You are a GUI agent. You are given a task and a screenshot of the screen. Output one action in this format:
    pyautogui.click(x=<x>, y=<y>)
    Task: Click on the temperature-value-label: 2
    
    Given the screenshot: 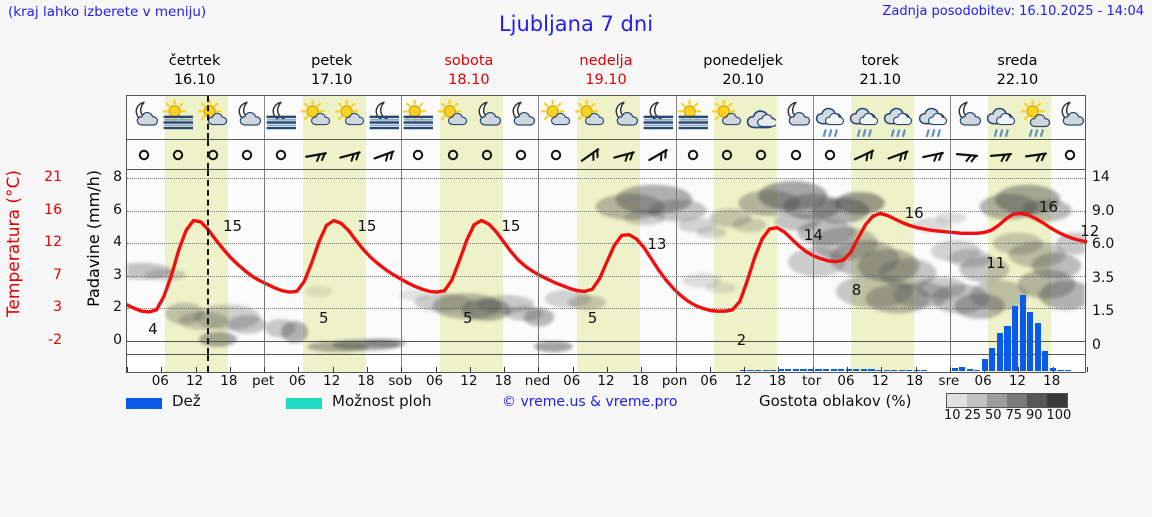 What is the action you would take?
    pyautogui.click(x=741, y=340)
    